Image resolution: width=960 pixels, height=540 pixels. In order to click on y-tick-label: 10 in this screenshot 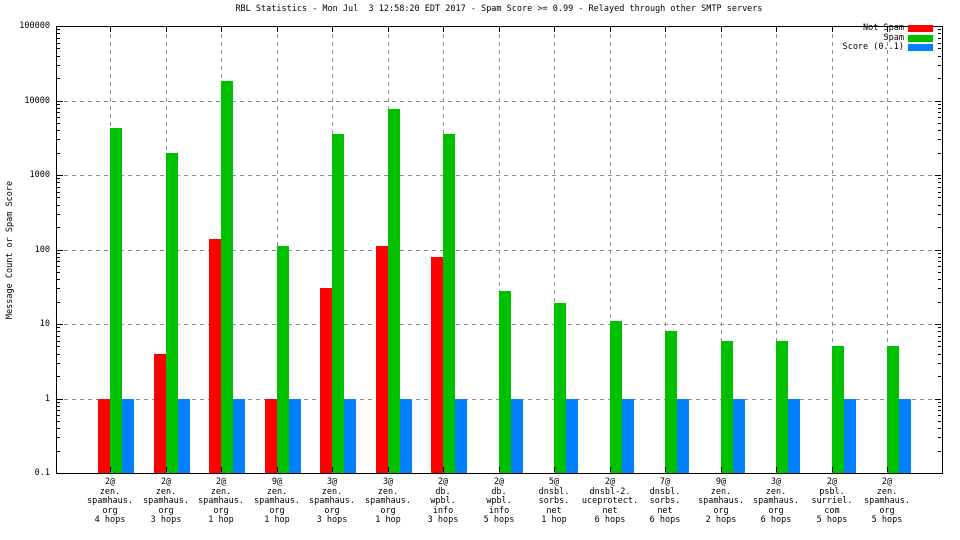, I will do `click(44, 324)`.